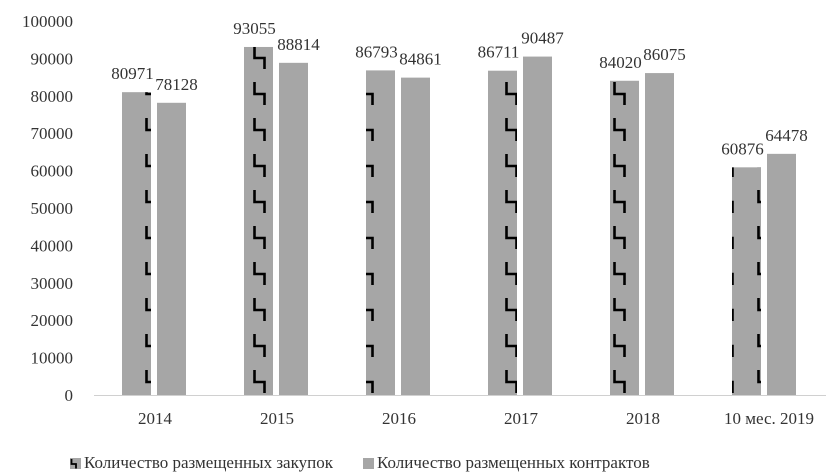 The image size is (828, 475). I want to click on legend-label-contracts: Количество размещенных контрактов, so click(513, 462).